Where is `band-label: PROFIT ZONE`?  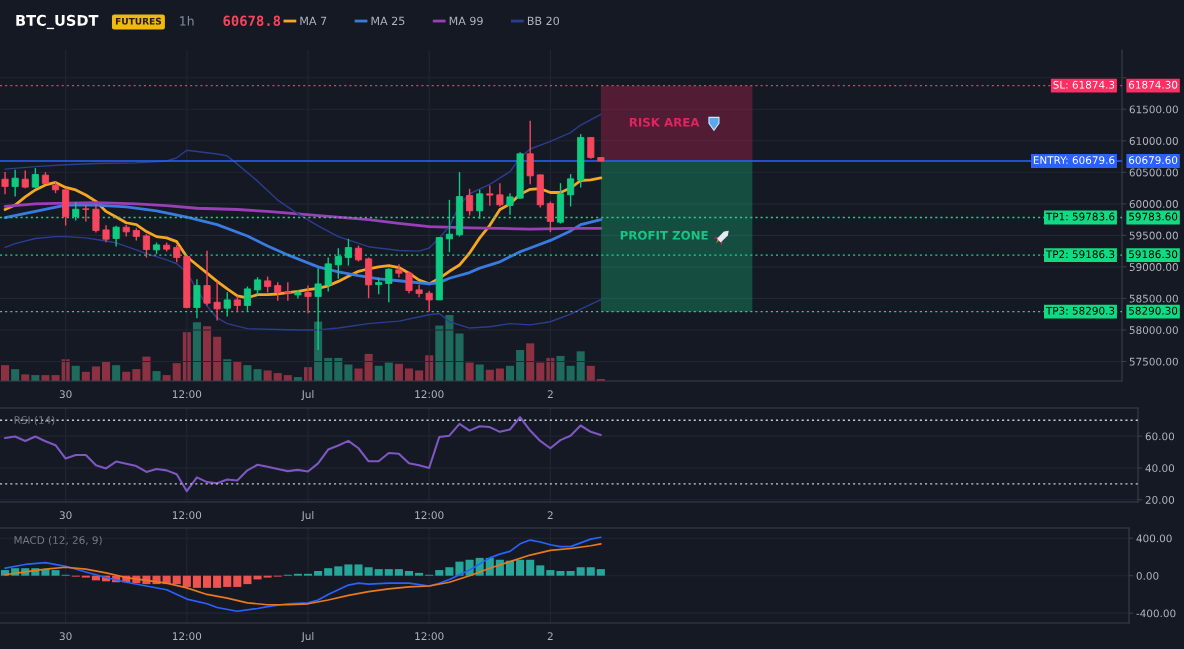 band-label: PROFIT ZONE is located at coordinates (664, 235).